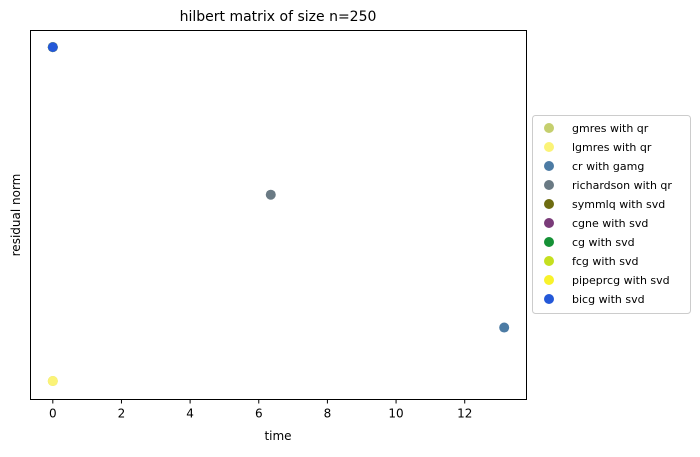 This screenshot has width=700, height=457. I want to click on legend-label: cr with gamg, so click(608, 166).